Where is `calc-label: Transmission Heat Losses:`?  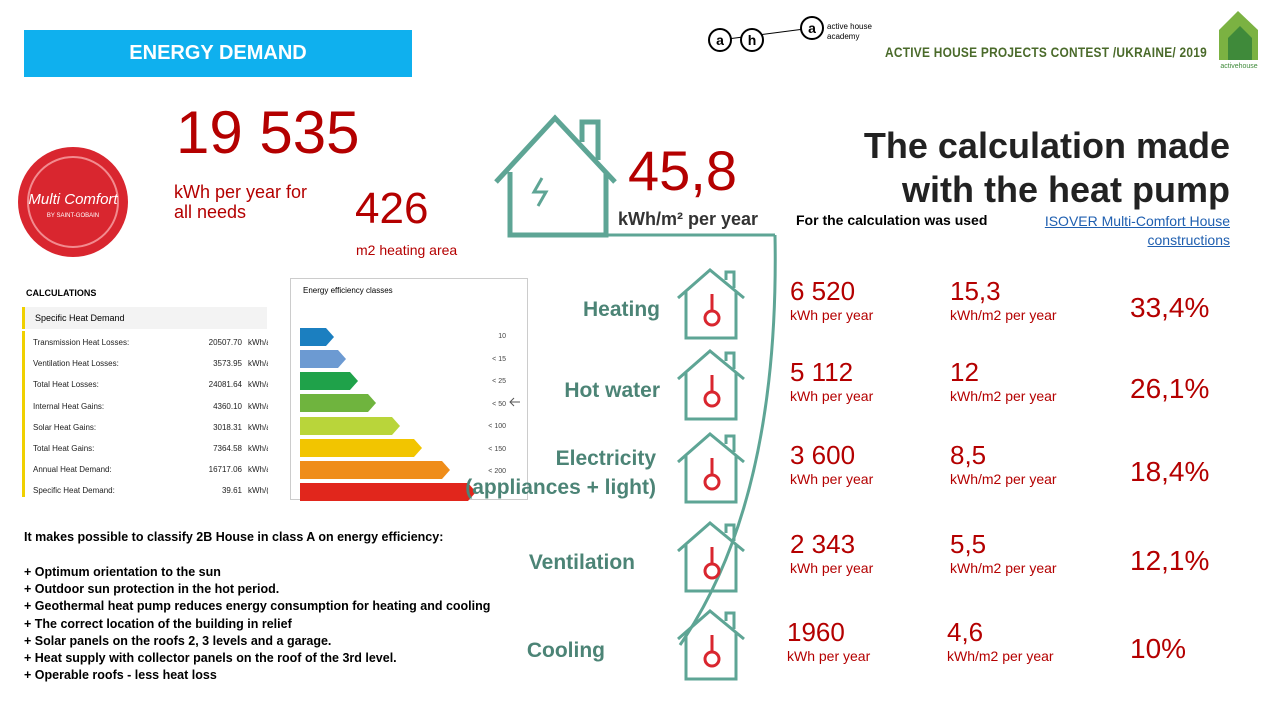
calc-label: Transmission Heat Losses: is located at coordinates (81, 342).